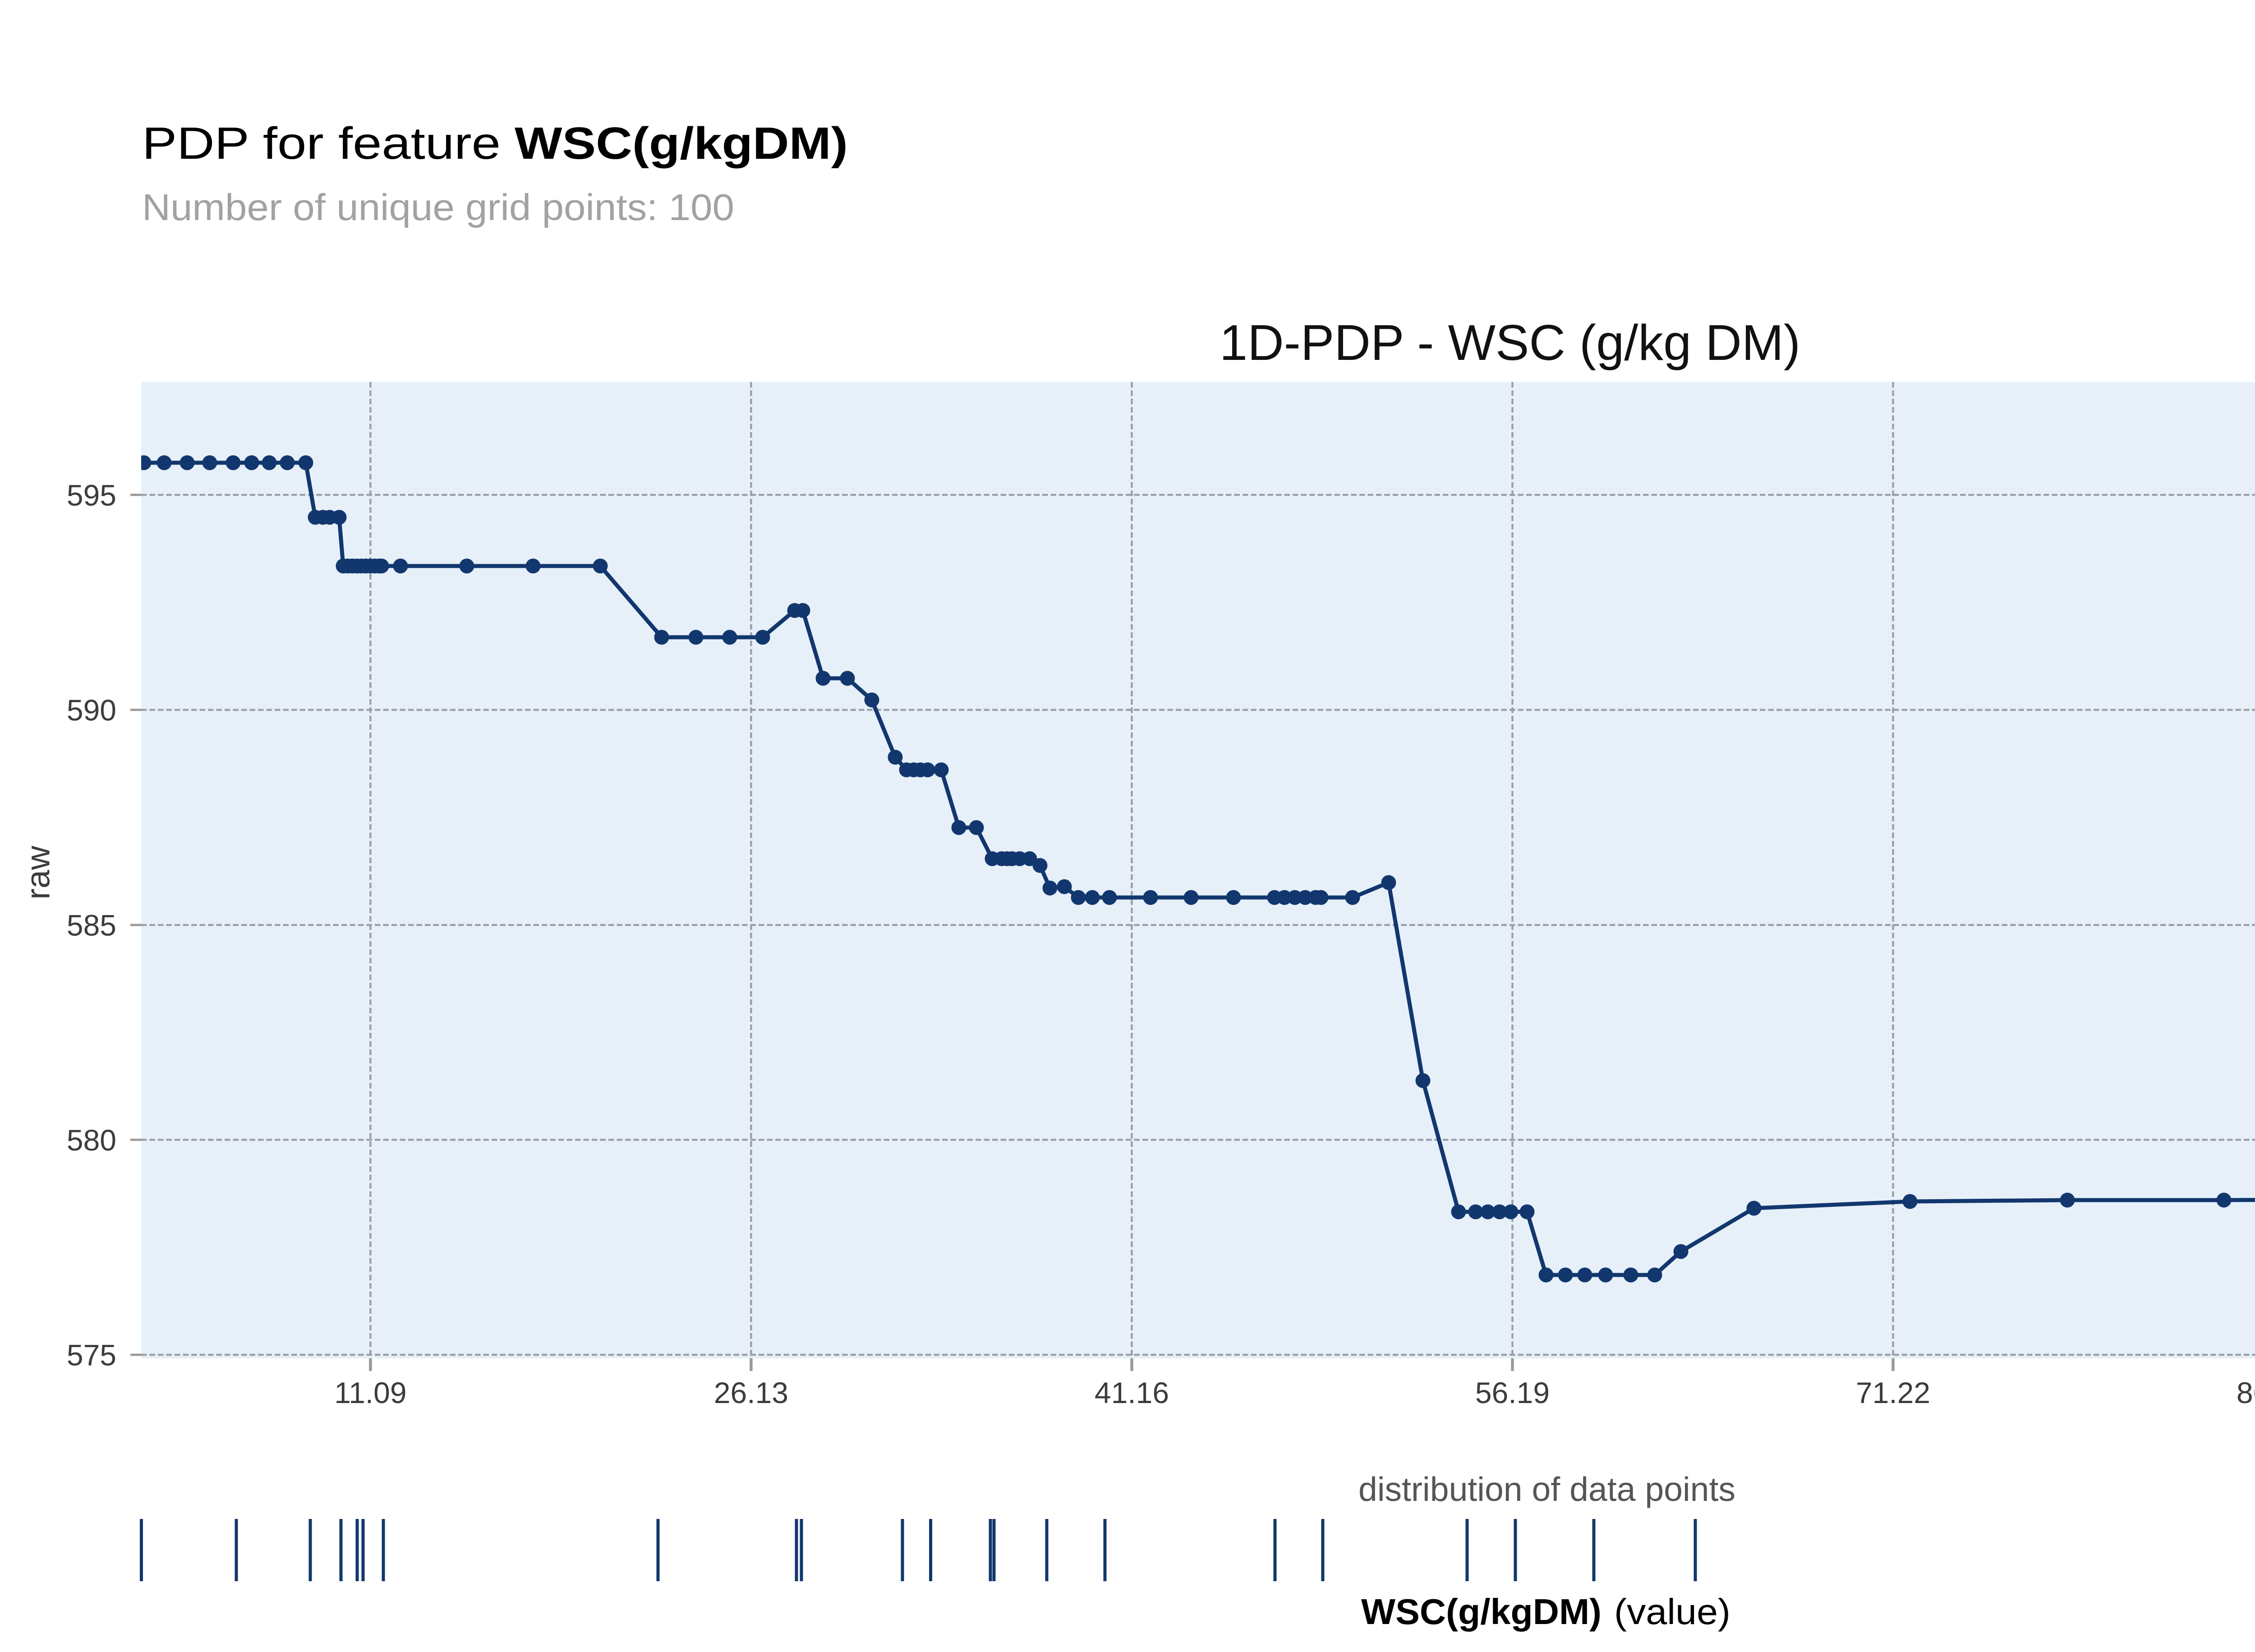  Describe the element at coordinates (91, 1140) in the screenshot. I see `svg-text: 580` at that location.